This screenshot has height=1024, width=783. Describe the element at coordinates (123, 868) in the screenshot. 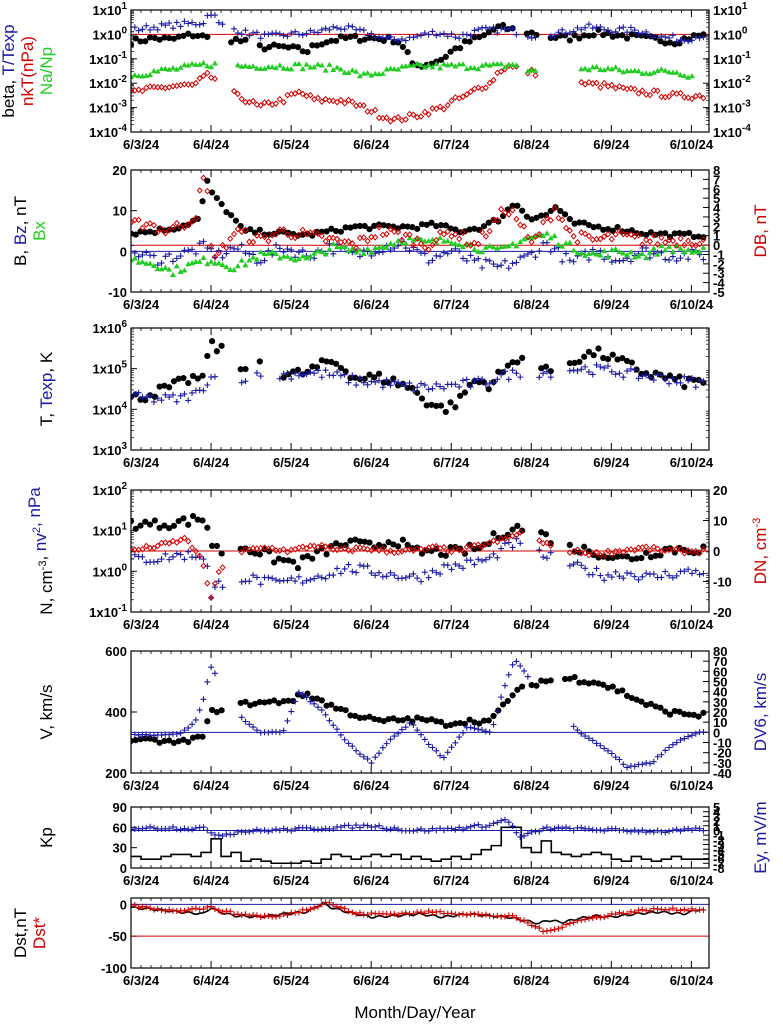

I see `y-tick-label-left: 0` at that location.